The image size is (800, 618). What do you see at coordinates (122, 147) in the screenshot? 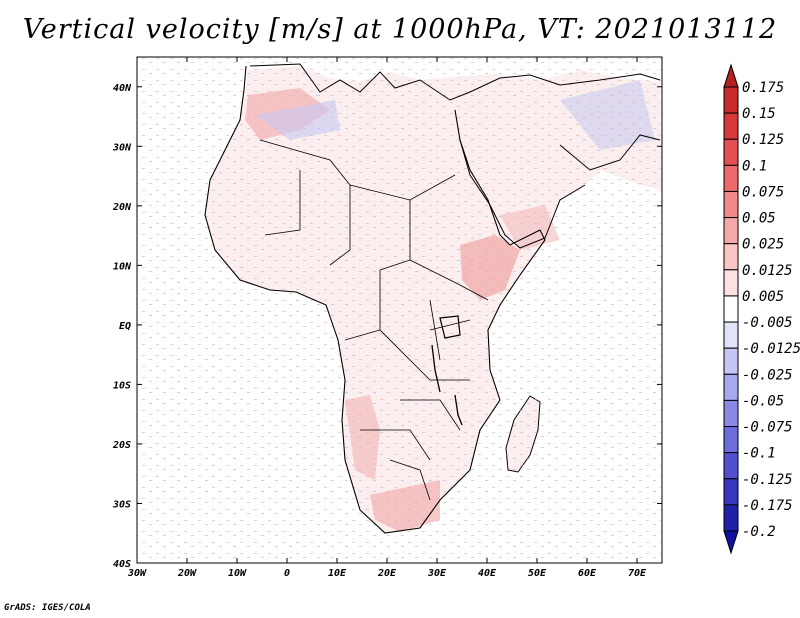
I see `lat-tick-label: 30N` at bounding box center [122, 147].